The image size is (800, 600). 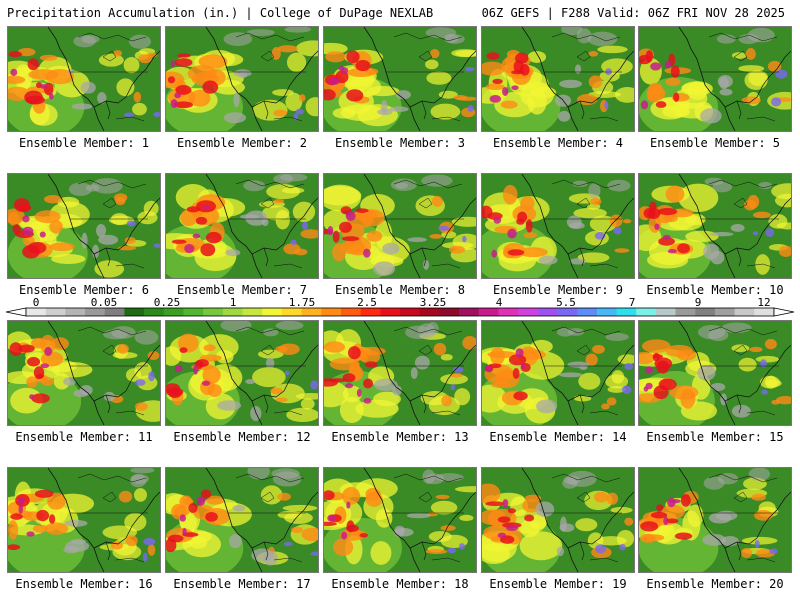 I want to click on colorbar-tick-label: 0, so click(x=36, y=302).